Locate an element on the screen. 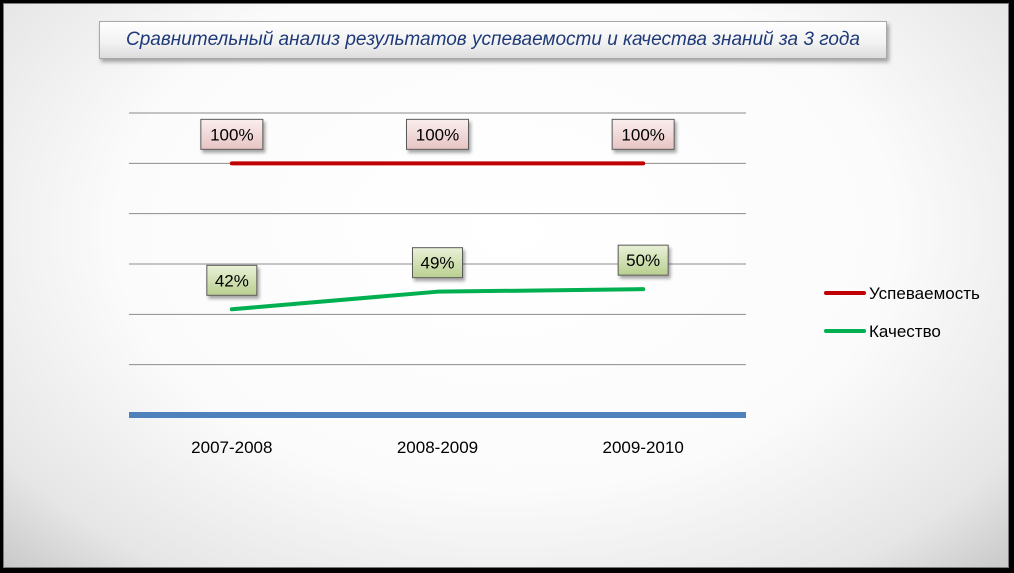  data-label-text: 42% is located at coordinates (232, 280).